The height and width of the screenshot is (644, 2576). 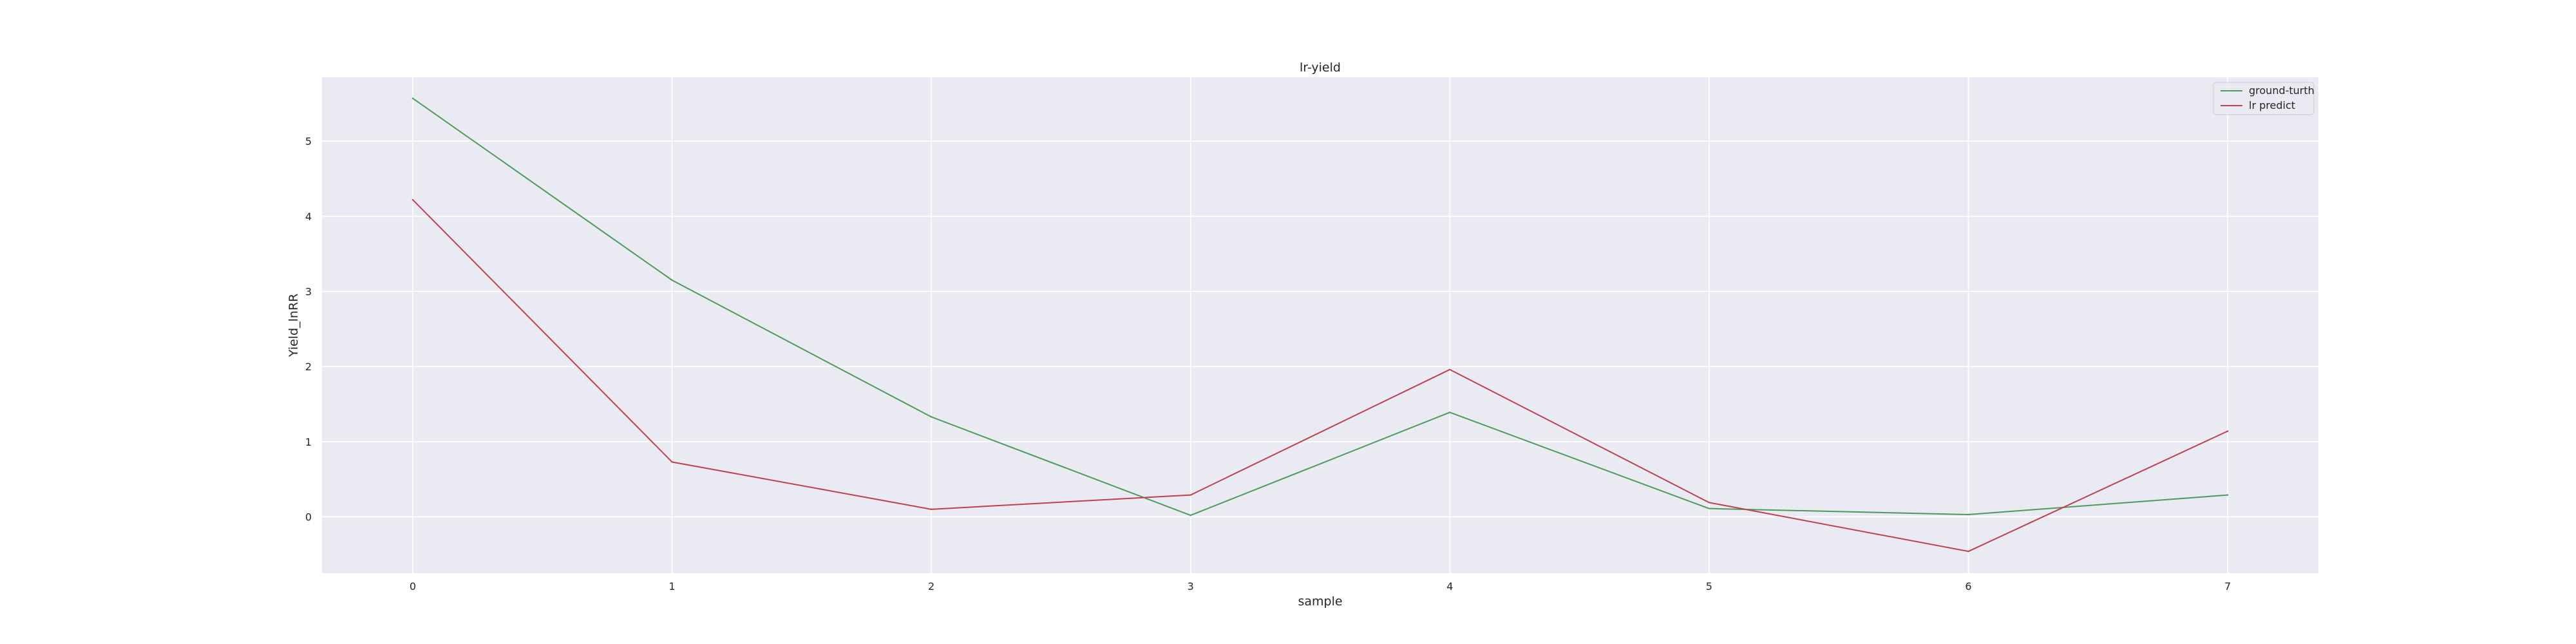 I want to click on x-tick-label: 7, so click(x=2227, y=586).